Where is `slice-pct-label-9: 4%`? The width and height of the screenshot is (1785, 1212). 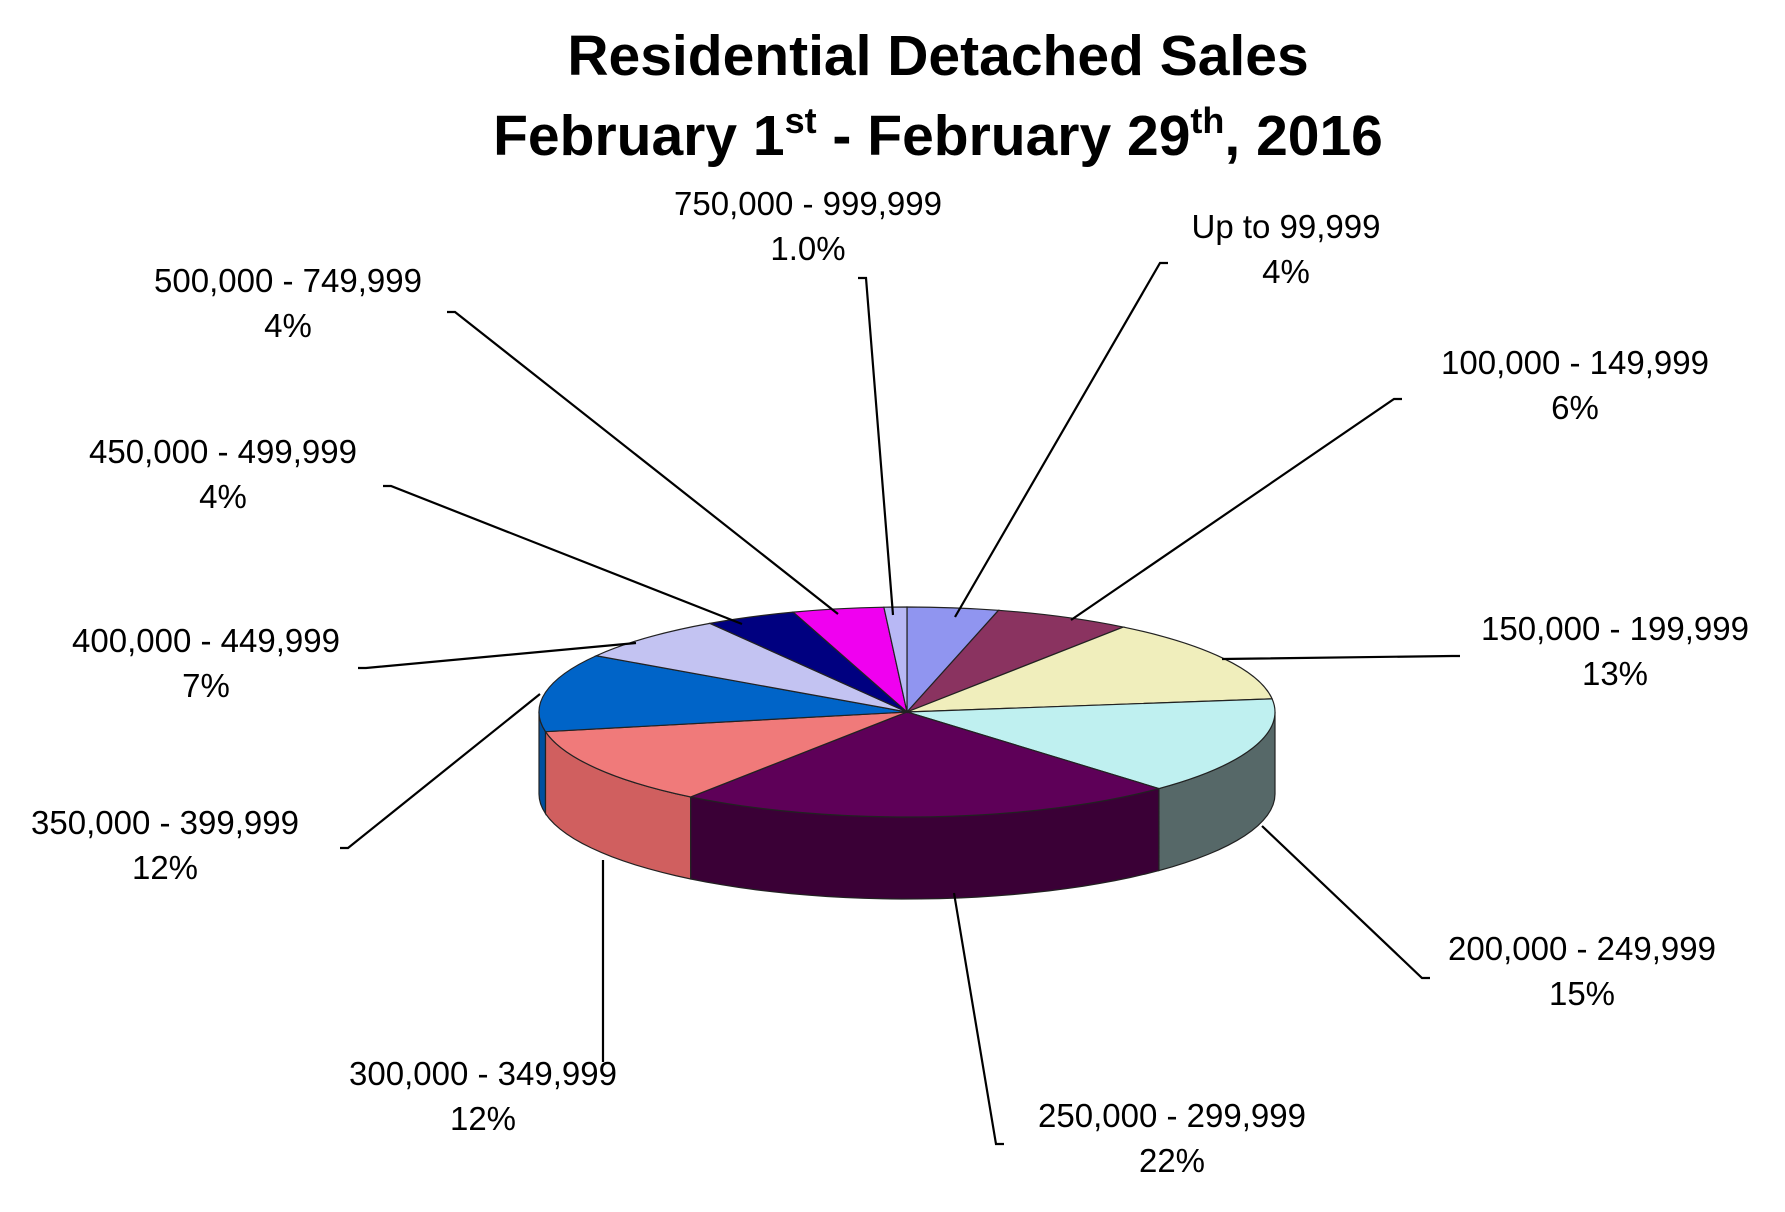 slice-pct-label-9: 4% is located at coordinates (223, 496).